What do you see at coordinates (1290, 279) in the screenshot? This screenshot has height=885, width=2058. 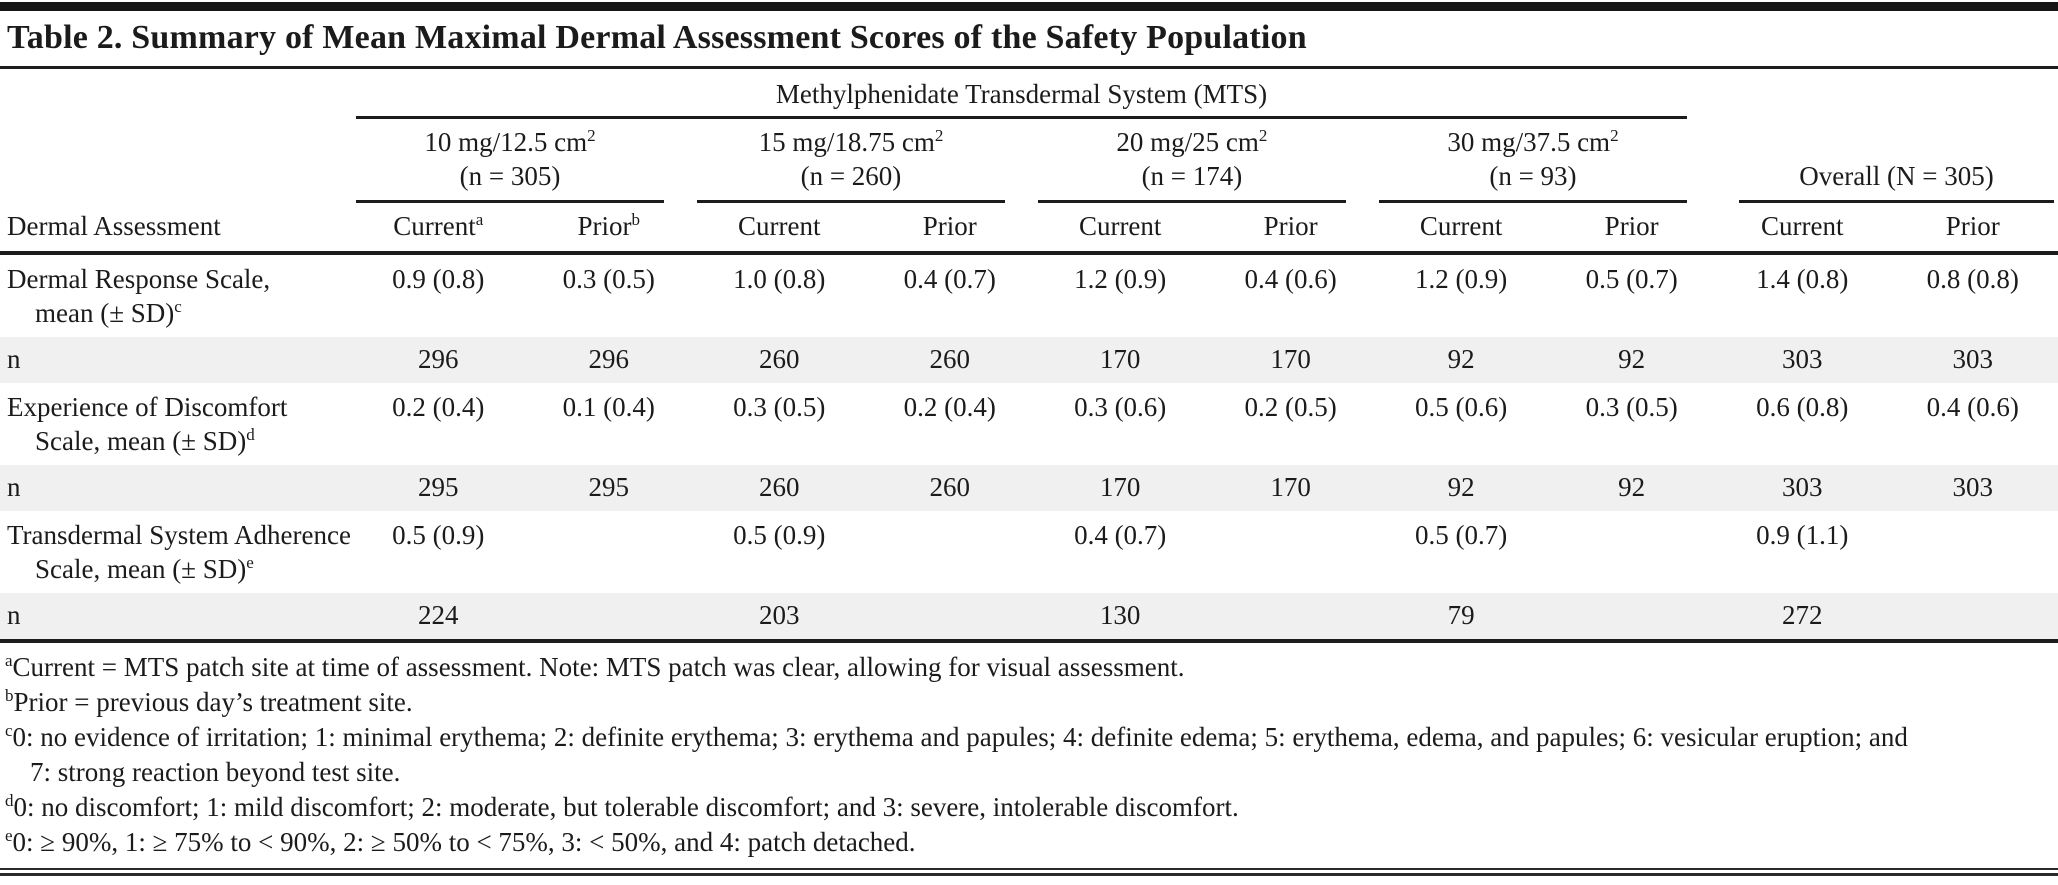 I see `cell: 0.4 (0.6)` at bounding box center [1290, 279].